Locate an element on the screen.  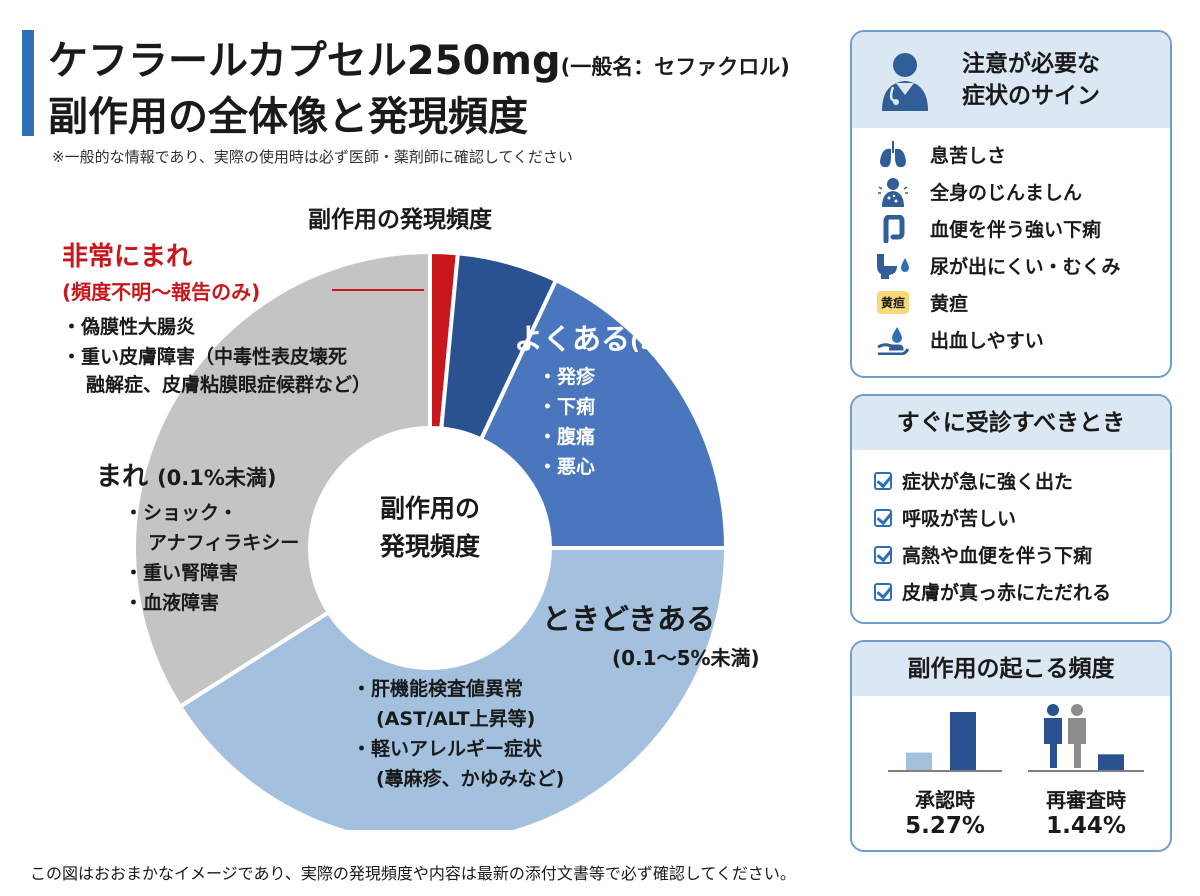
list-item: 肝機能検査値異常 is located at coordinates (437, 689).